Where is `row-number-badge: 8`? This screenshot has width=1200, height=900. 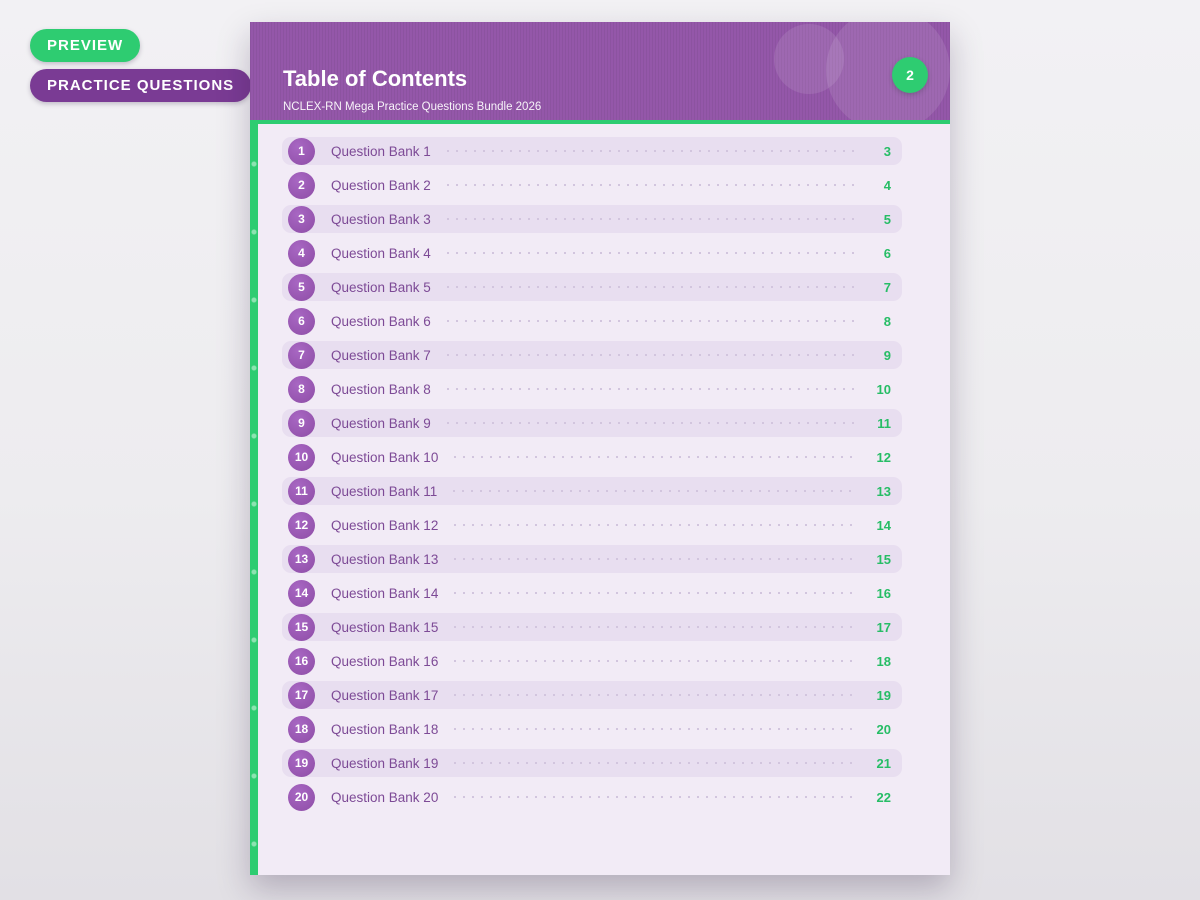 row-number-badge: 8 is located at coordinates (301, 389).